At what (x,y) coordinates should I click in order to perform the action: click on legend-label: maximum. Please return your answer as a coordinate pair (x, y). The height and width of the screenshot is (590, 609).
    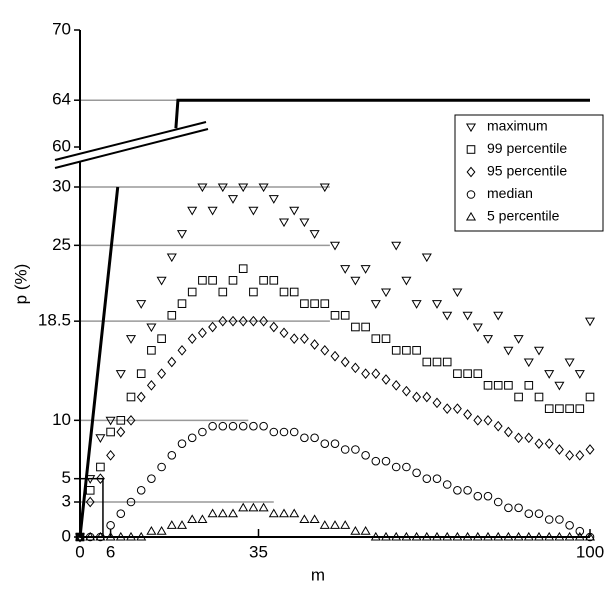
    Looking at the image, I should click on (517, 126).